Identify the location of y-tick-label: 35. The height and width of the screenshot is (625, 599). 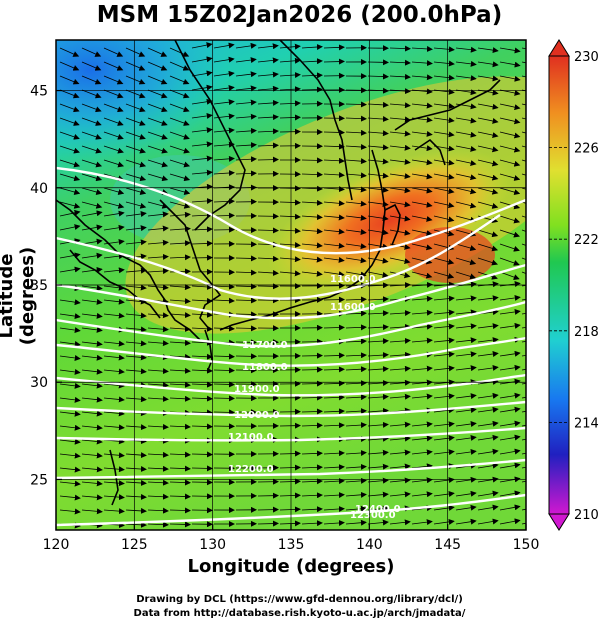
(39, 286).